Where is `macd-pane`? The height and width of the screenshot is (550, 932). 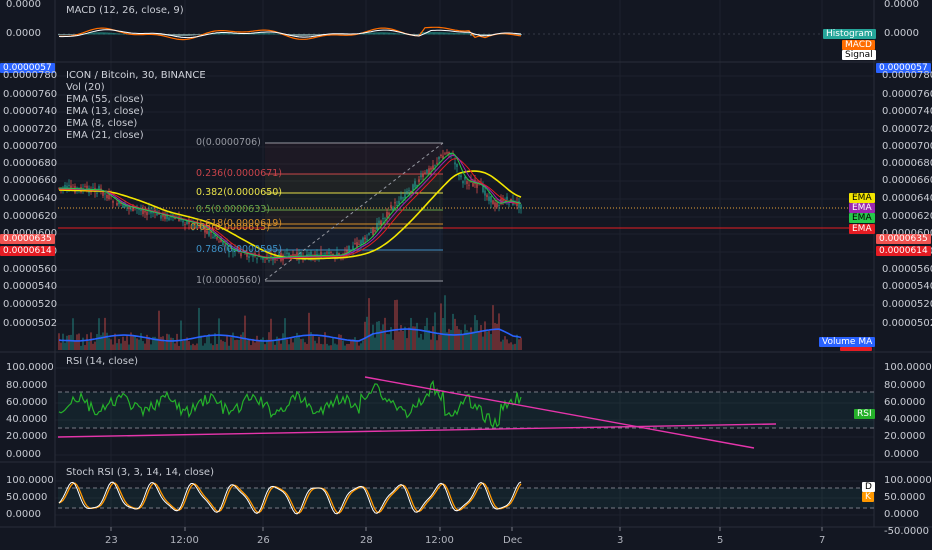 macd-pane is located at coordinates (466, 33).